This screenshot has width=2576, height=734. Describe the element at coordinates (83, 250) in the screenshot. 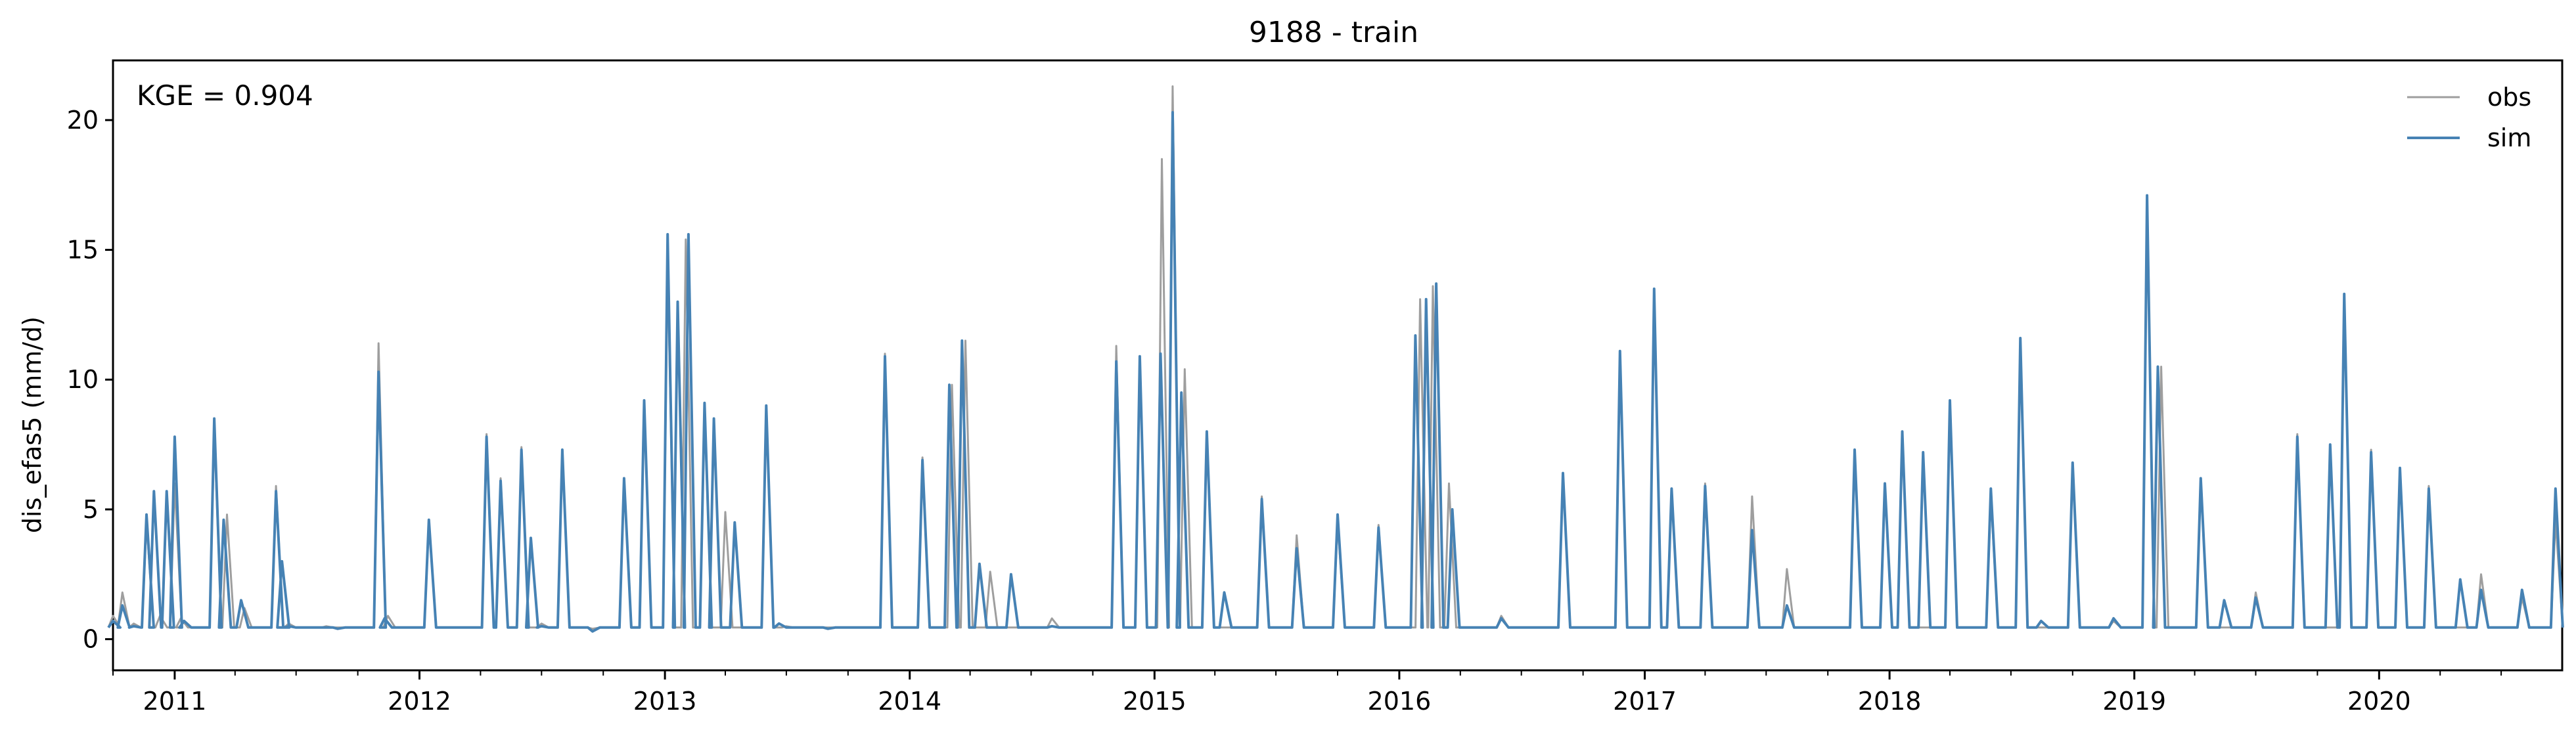

I see `y-tick-label: 15` at that location.